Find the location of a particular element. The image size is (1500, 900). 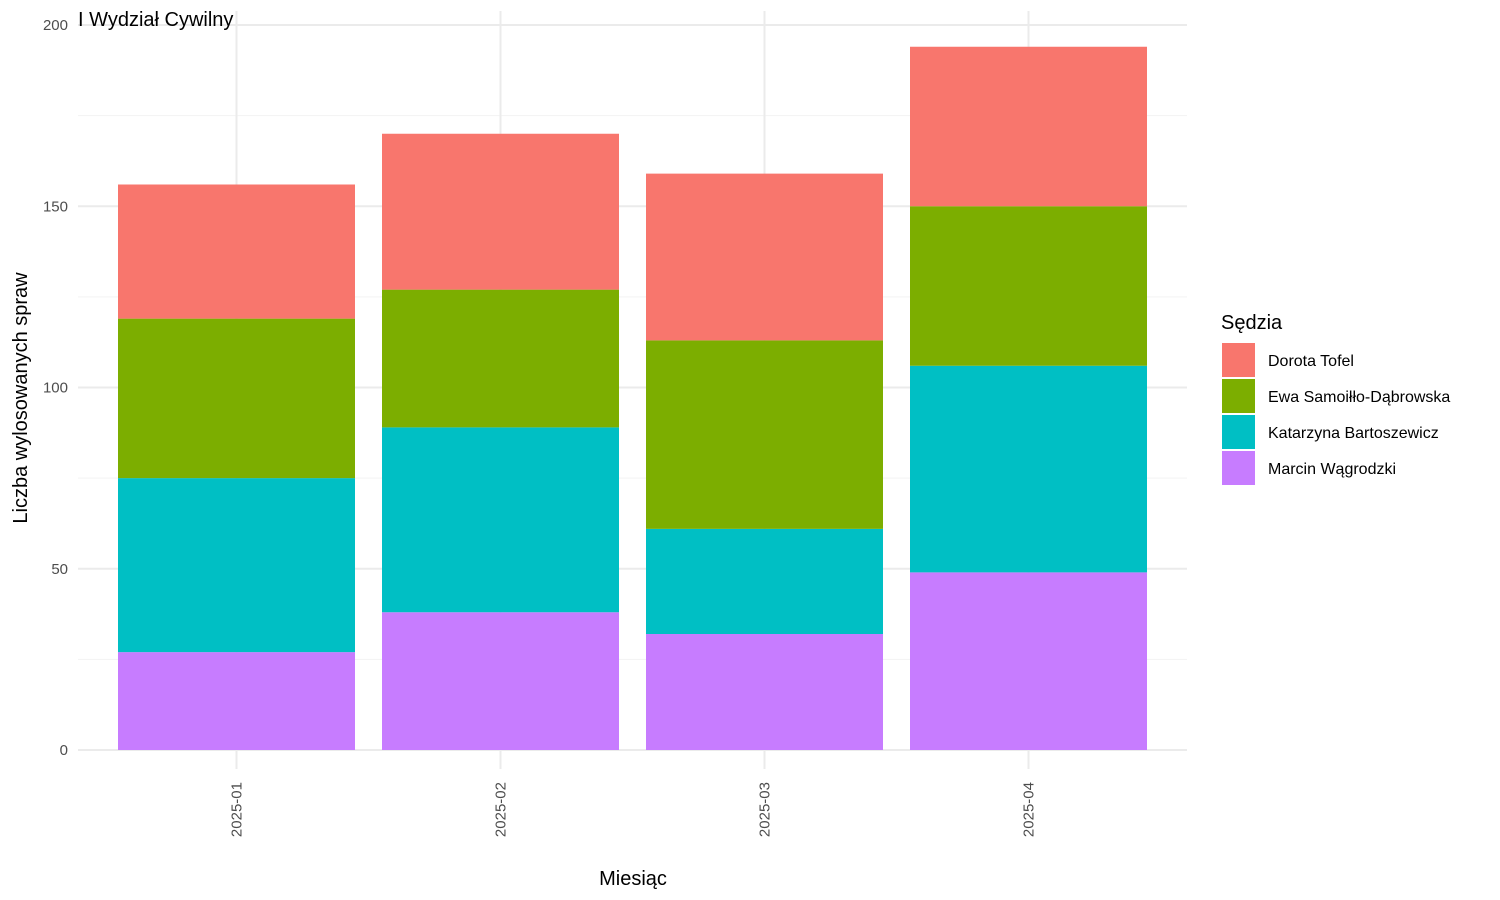

x-axis-title: Miesiąc is located at coordinates (633, 879).